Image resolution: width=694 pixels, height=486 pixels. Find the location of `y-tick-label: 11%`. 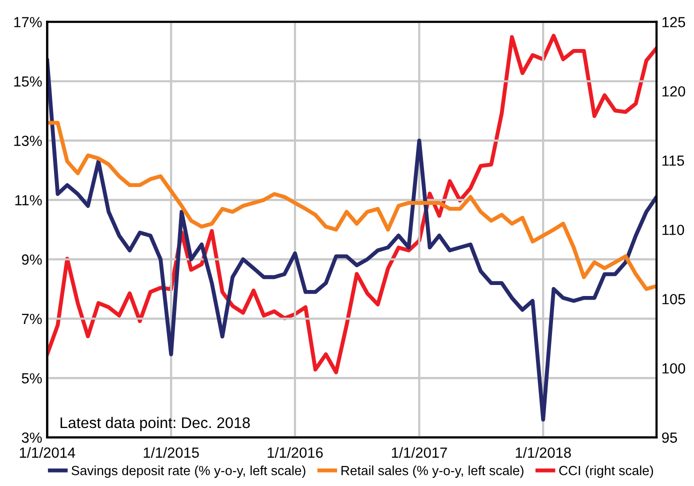

y-tick-label: 11% is located at coordinates (28, 200).